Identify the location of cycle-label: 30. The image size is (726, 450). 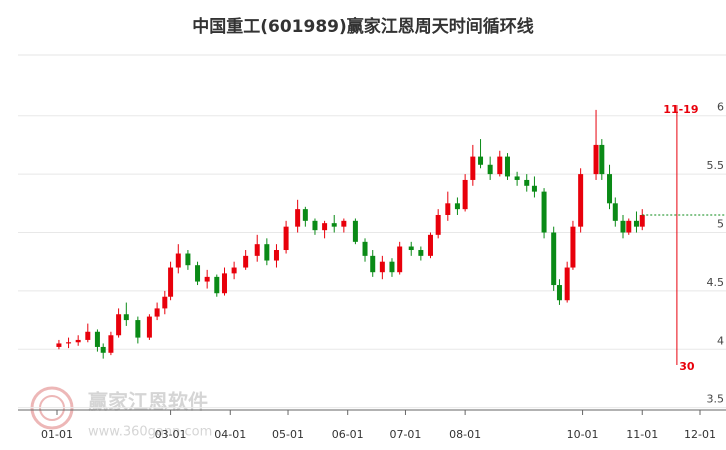
(687, 366).